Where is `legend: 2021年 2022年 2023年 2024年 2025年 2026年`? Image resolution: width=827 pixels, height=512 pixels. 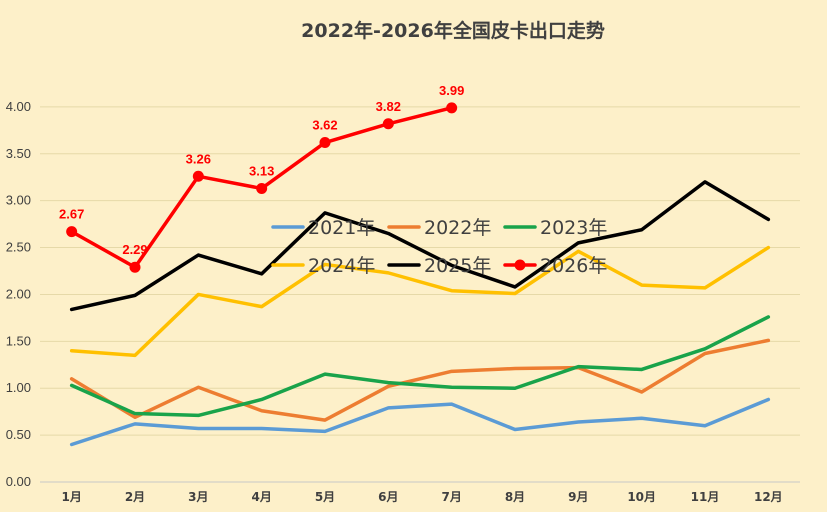
legend: 2021年 2022年 2023年 2024年 2025年 2026年 is located at coordinates (439, 247).